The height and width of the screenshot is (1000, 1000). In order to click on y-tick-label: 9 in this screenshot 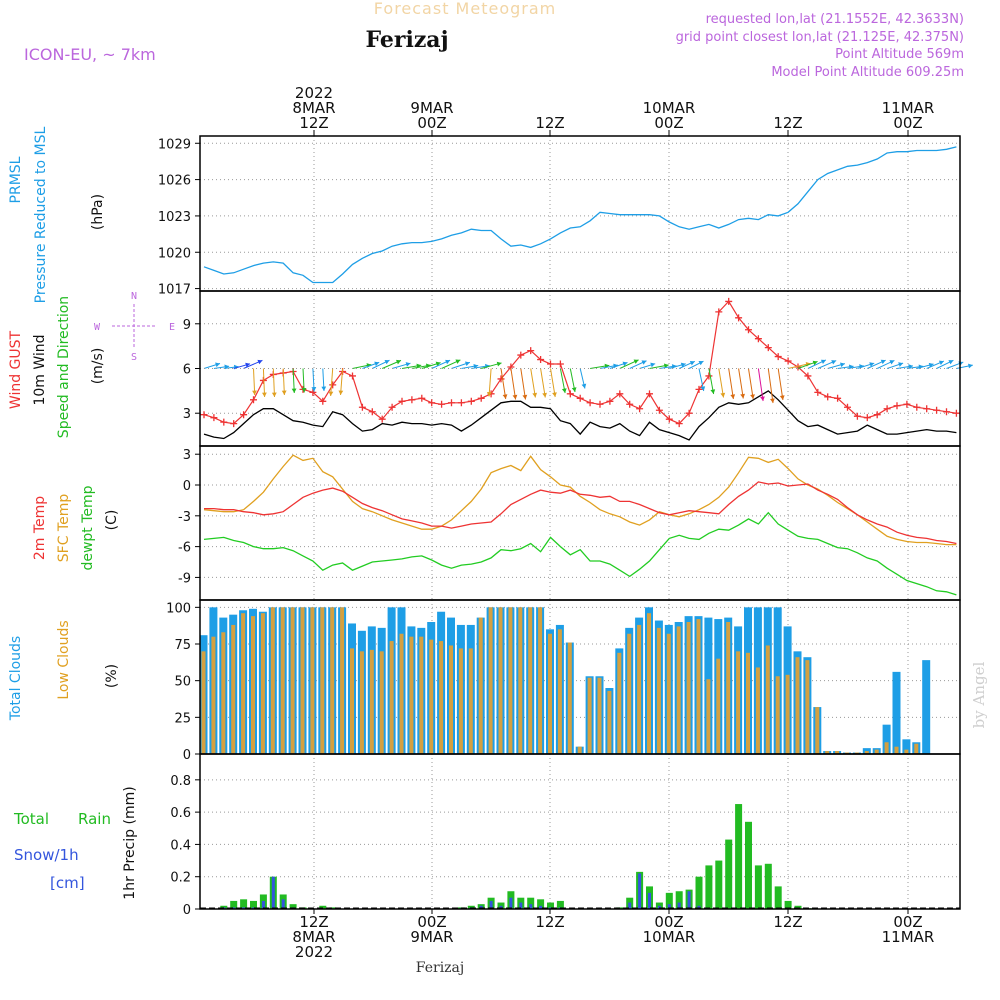, I will do `click(187, 325)`.